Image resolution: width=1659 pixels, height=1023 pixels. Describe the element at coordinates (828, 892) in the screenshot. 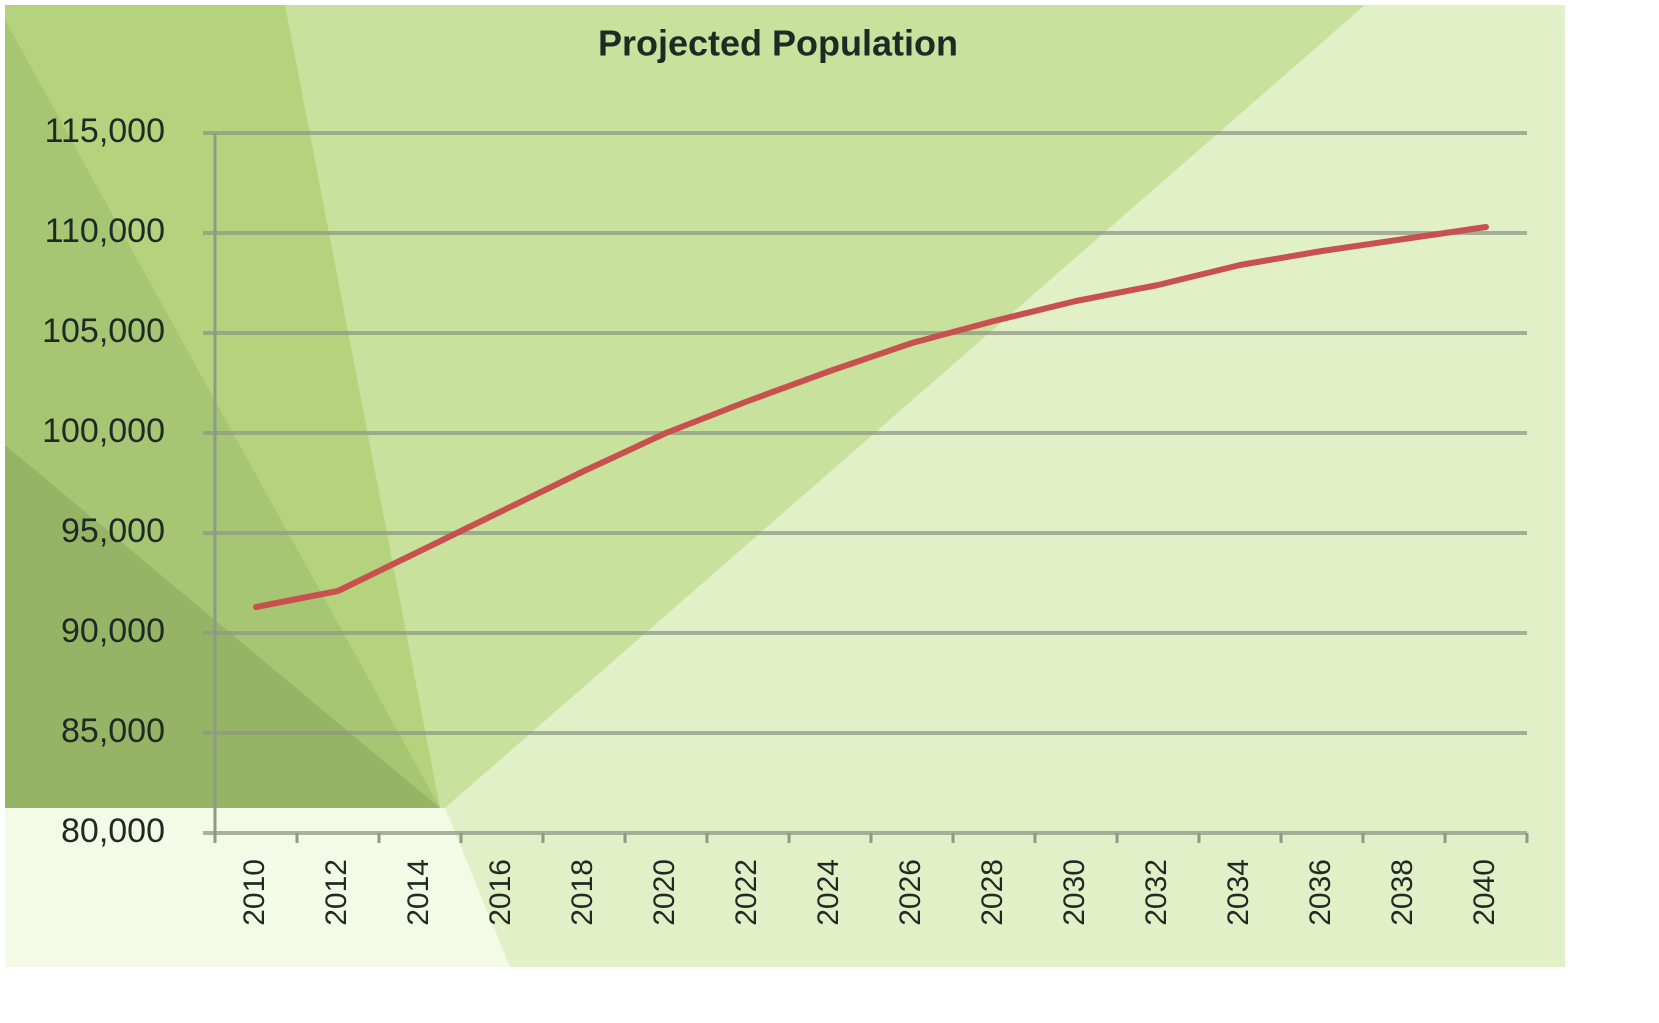

I see `x-tick-label: 2024` at that location.